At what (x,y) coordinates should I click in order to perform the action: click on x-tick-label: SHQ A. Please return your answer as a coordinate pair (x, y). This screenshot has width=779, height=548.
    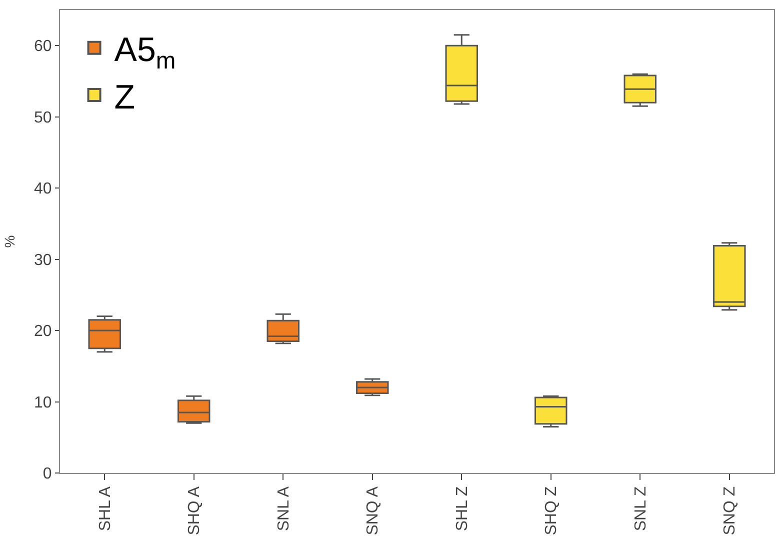
    Looking at the image, I should click on (195, 511).